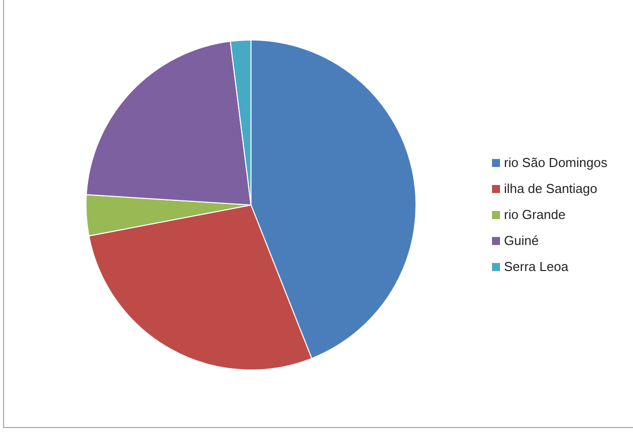  Describe the element at coordinates (551, 188) in the screenshot. I see `legend-label: ilha de Santiago` at that location.